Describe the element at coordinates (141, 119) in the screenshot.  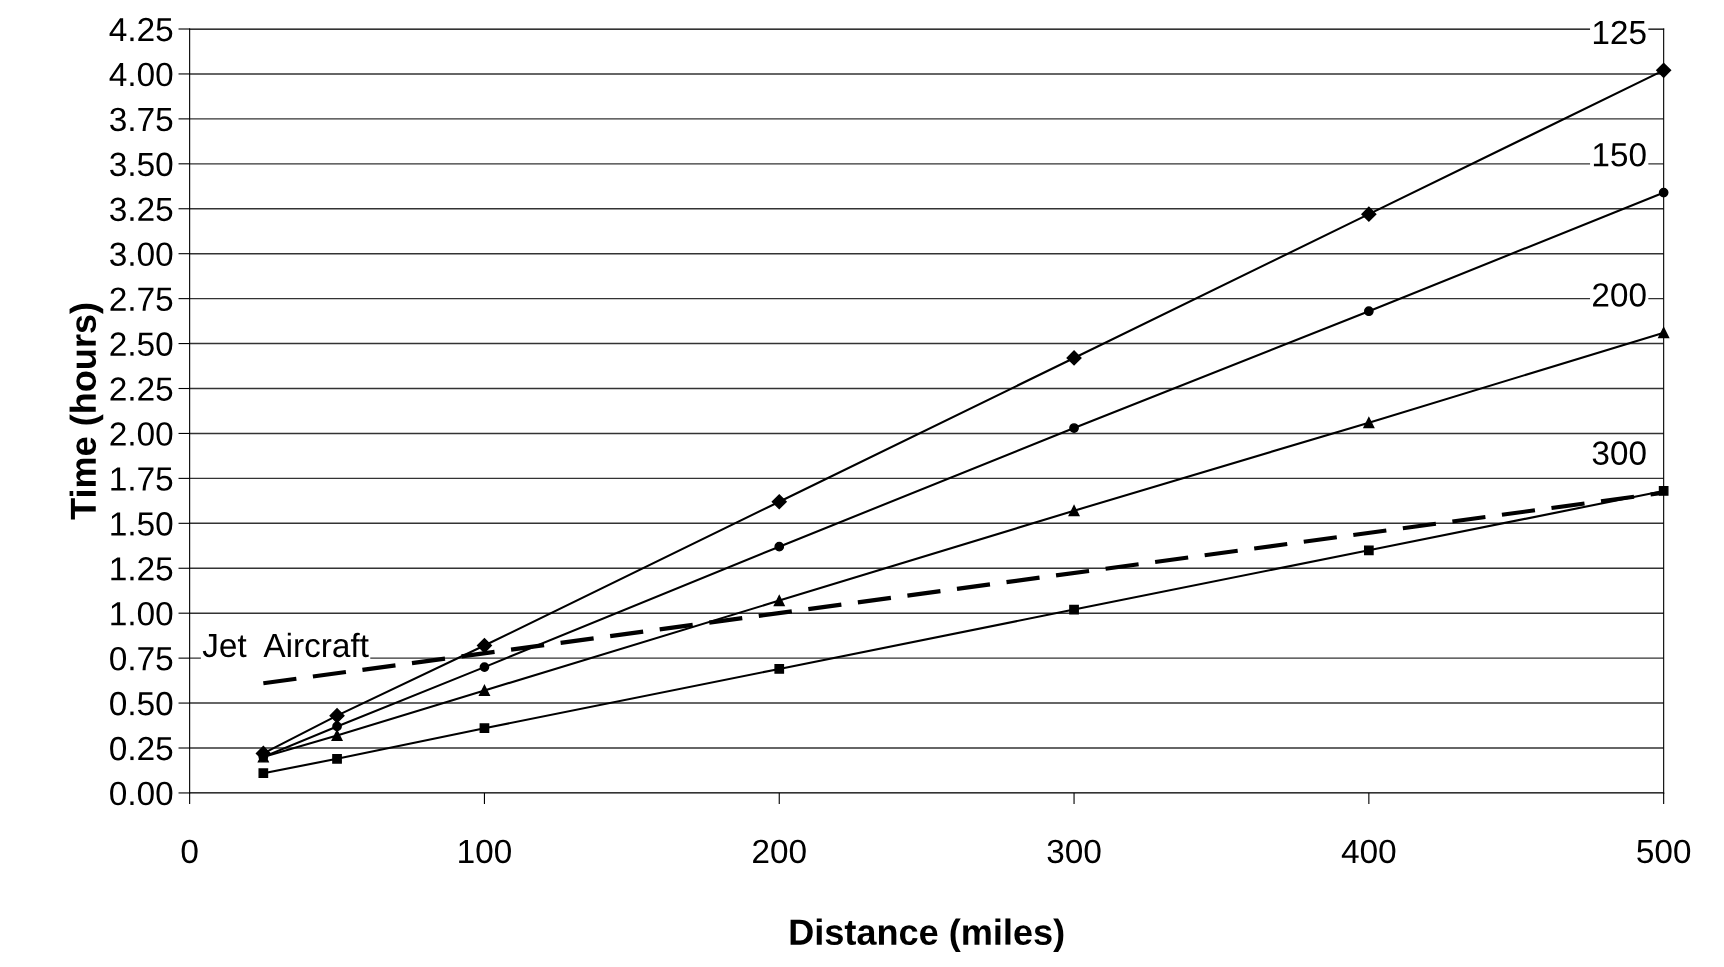
I see `y-tick-label: 3.75` at that location.